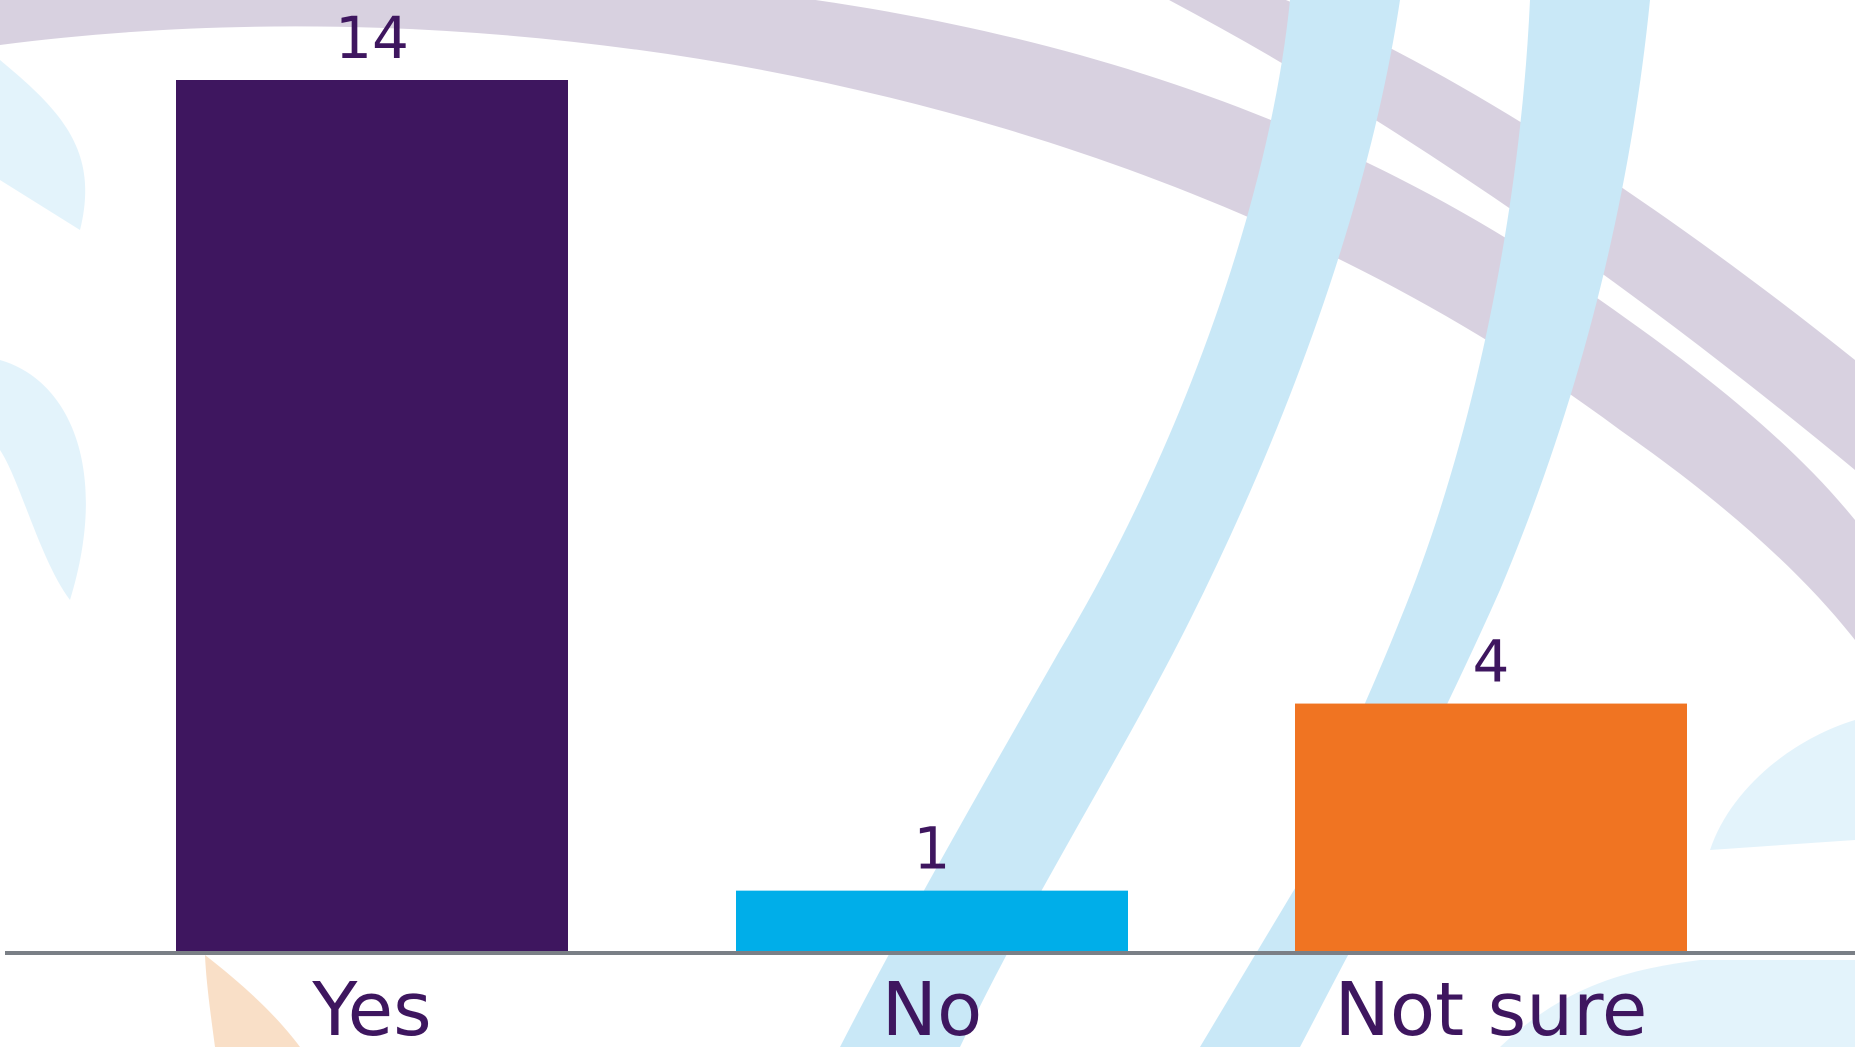 The width and height of the screenshot is (1855, 1047). Describe the element at coordinates (1491, 662) in the screenshot. I see `data-label-not-sure: 4` at that location.